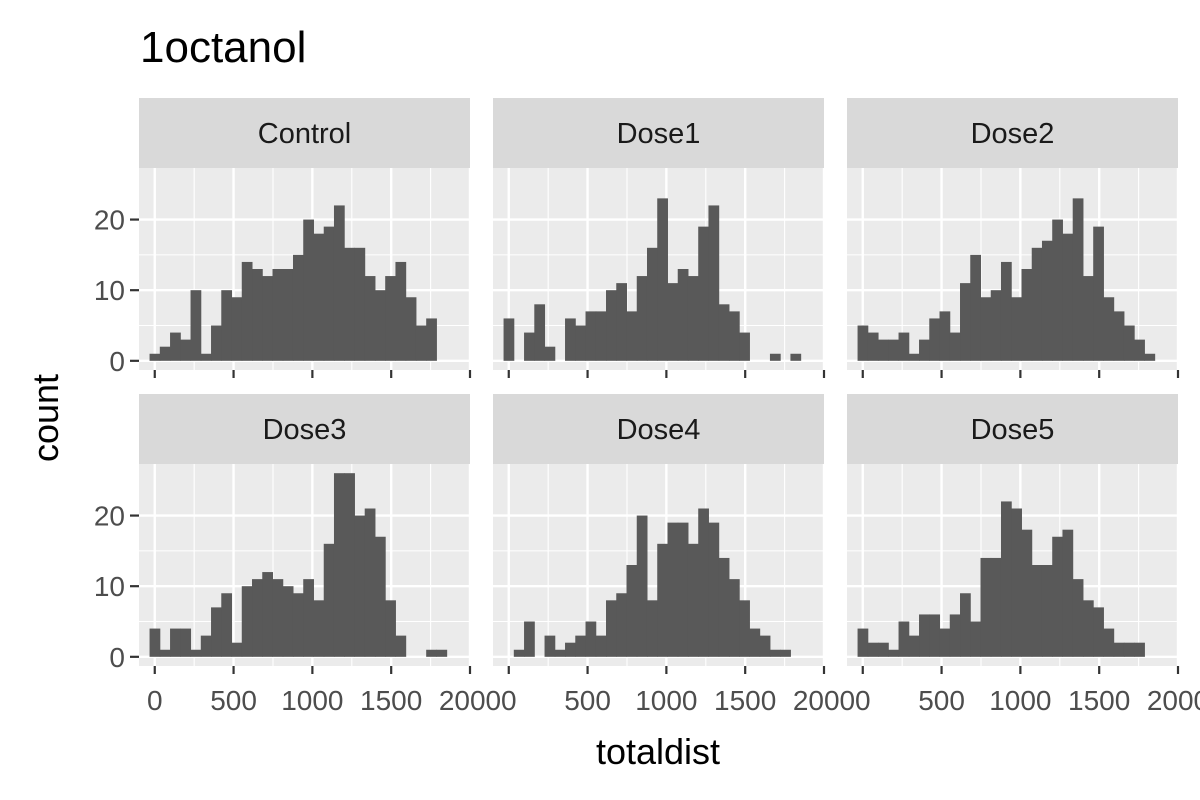  Describe the element at coordinates (1023, 555) in the screenshot. I see `facet-dose5: Dose5 0 500 1000 1500 2000` at that location.